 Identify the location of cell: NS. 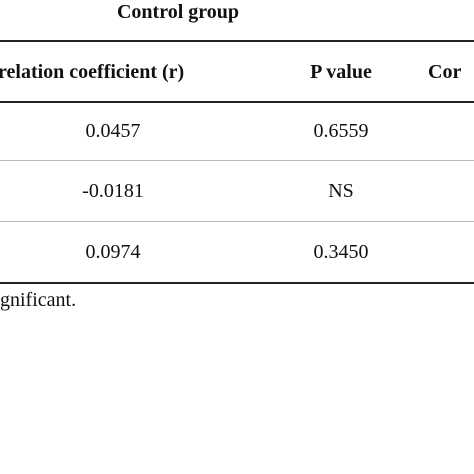
(341, 191).